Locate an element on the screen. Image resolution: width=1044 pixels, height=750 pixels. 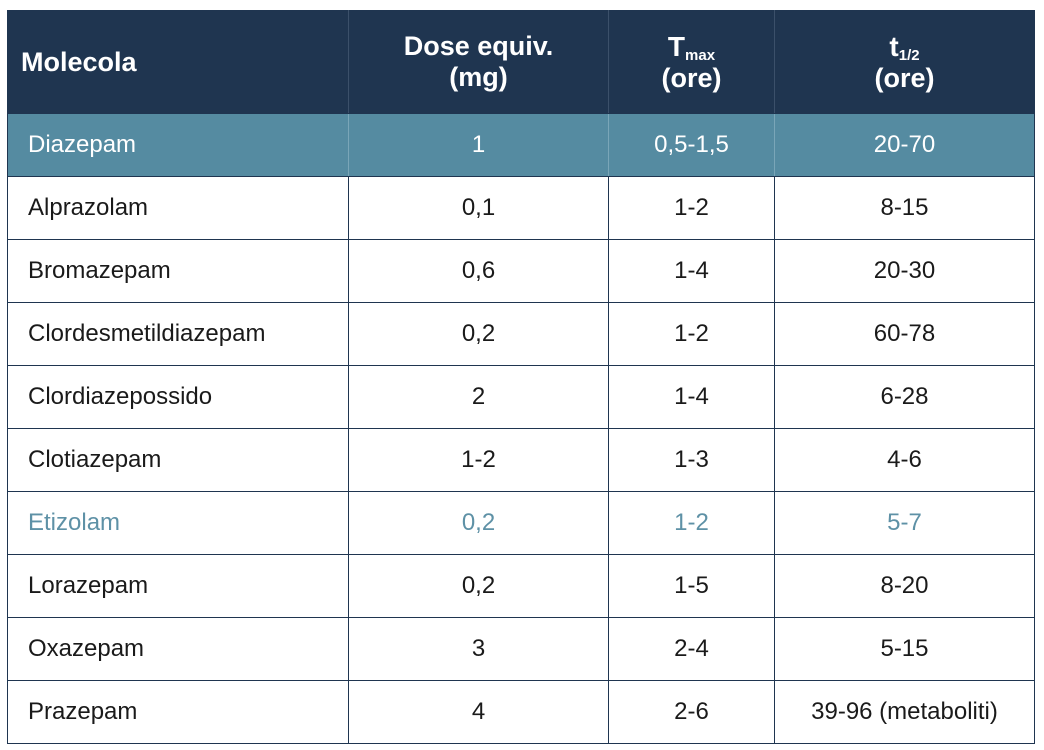
header-dose-unit: (mg) is located at coordinates (478, 77).